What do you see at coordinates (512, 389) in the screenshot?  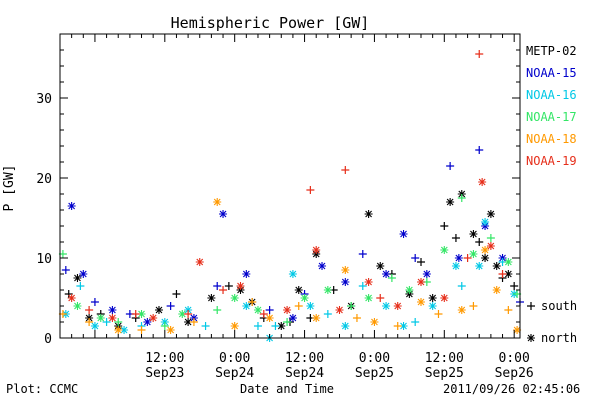 I see `plot-timestamp: 2011/09/26 02:45:06` at bounding box center [512, 389].